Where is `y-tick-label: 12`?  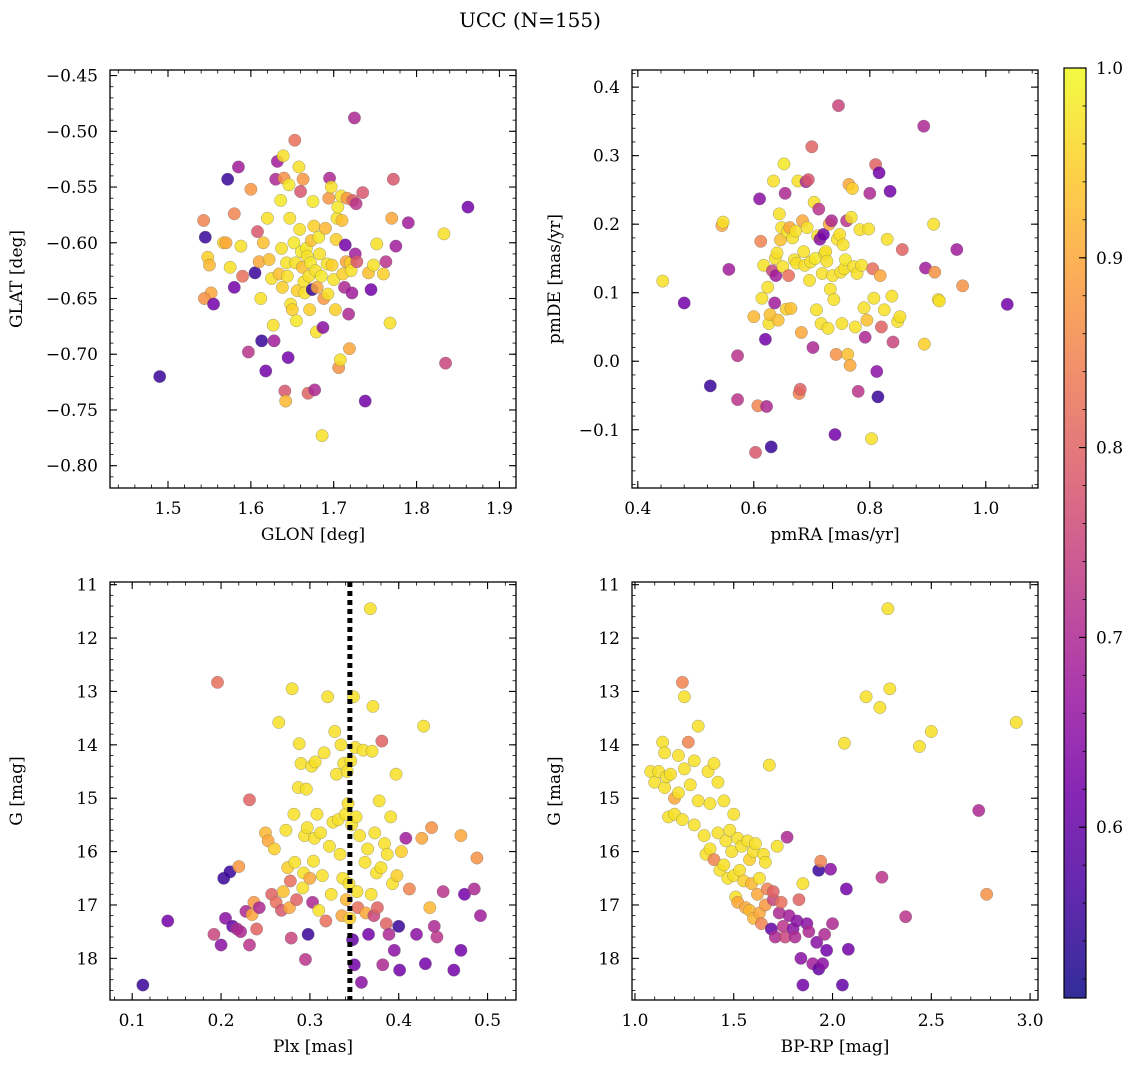 y-tick-label: 12 is located at coordinates (609, 639).